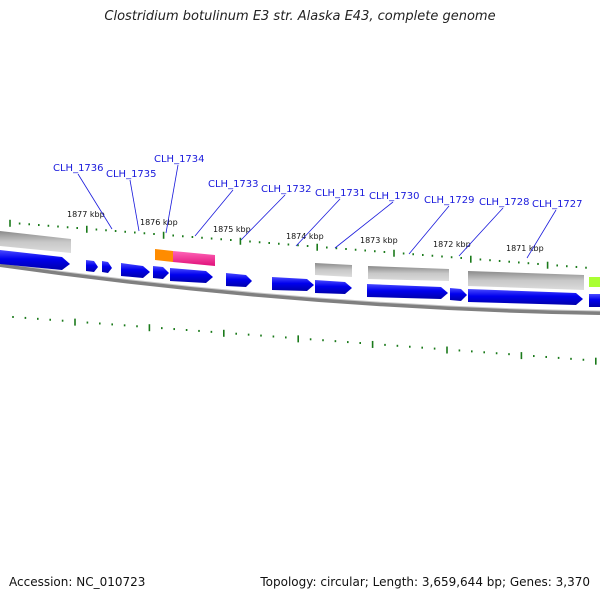 The height and width of the screenshot is (600, 600). I want to click on ruler-ticks-upper, so click(298, 244).